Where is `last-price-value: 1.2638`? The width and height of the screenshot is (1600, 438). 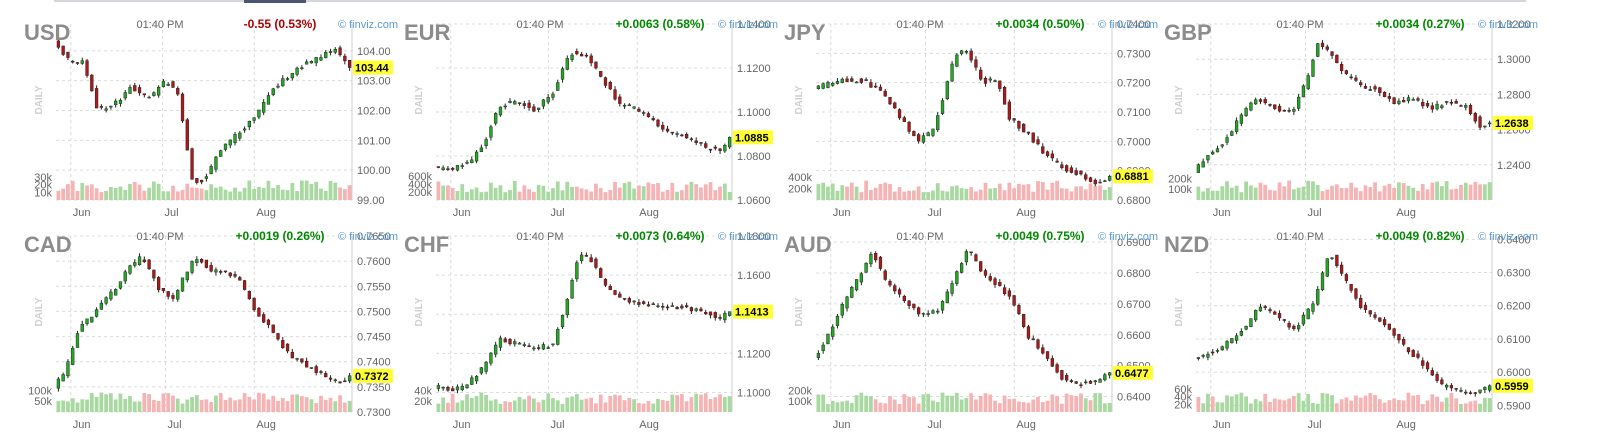 last-price-value: 1.2638 is located at coordinates (1512, 124).